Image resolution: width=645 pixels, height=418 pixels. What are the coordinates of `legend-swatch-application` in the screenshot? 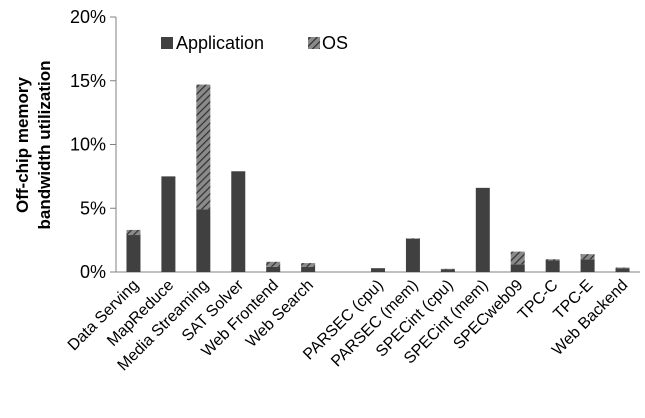 It's located at (167, 43).